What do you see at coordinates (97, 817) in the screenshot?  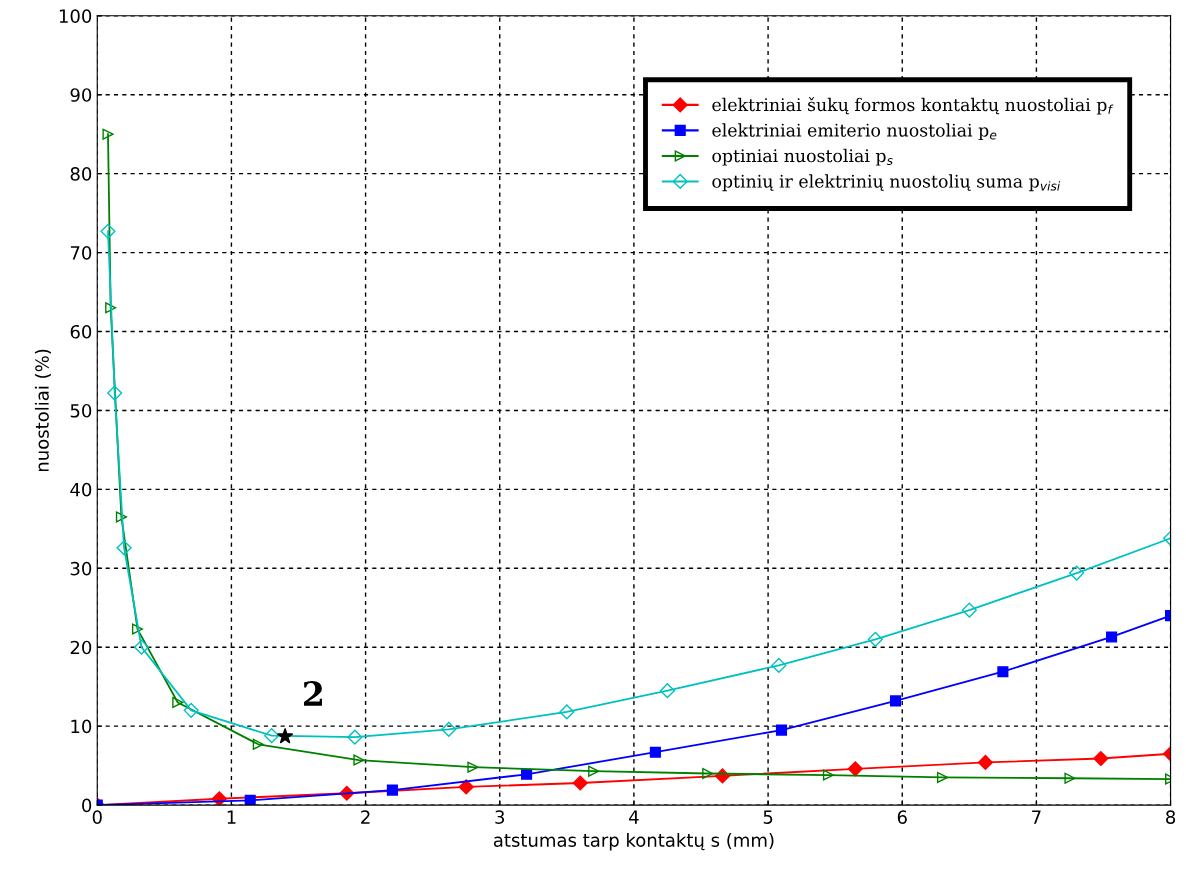 I see `x-tick-label: 0` at bounding box center [97, 817].